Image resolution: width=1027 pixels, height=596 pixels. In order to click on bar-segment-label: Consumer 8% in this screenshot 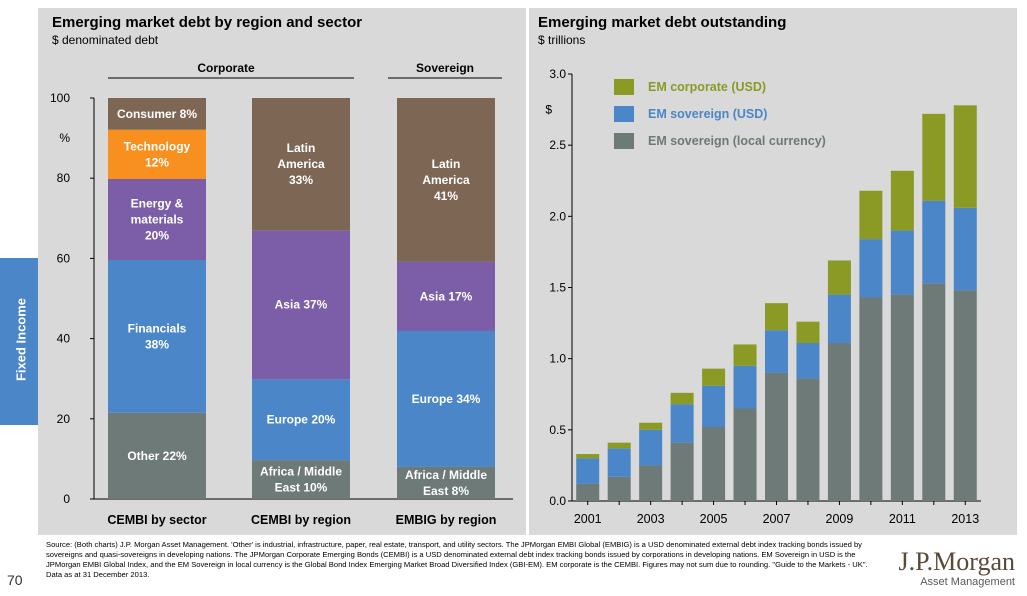, I will do `click(157, 114)`.